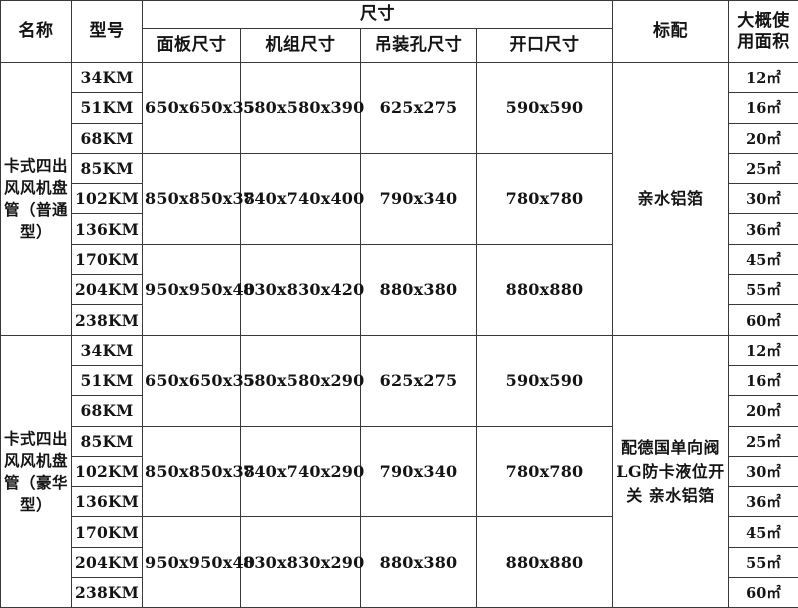 This screenshot has height=608, width=798. Describe the element at coordinates (302, 380) in the screenshot. I see `unit-size-cell: 580x580x290` at that location.